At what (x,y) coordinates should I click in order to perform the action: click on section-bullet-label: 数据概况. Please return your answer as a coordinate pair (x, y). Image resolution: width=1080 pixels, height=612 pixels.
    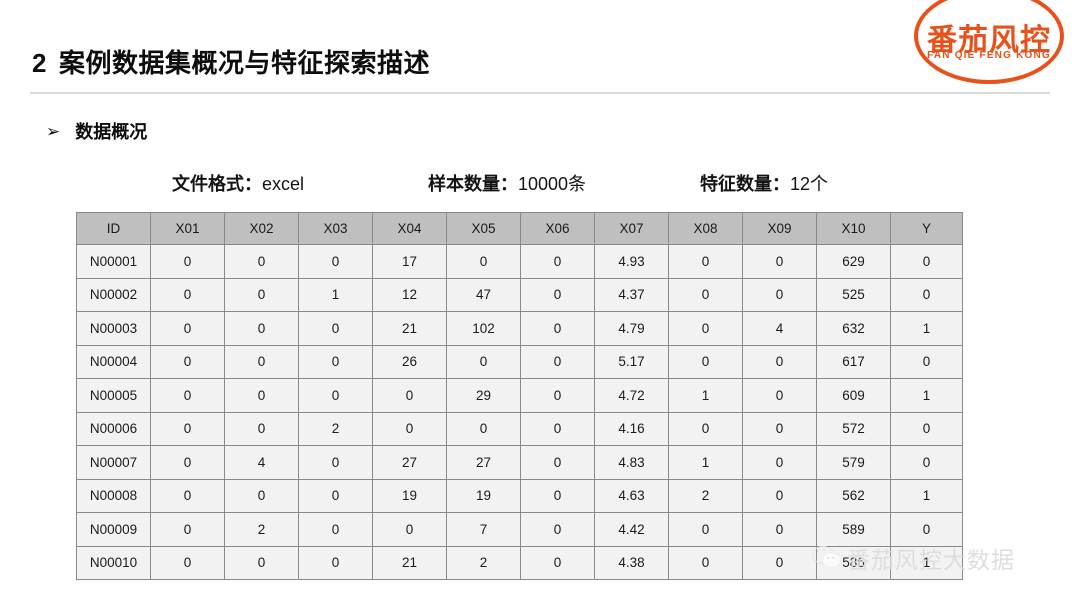
    Looking at the image, I should click on (111, 132).